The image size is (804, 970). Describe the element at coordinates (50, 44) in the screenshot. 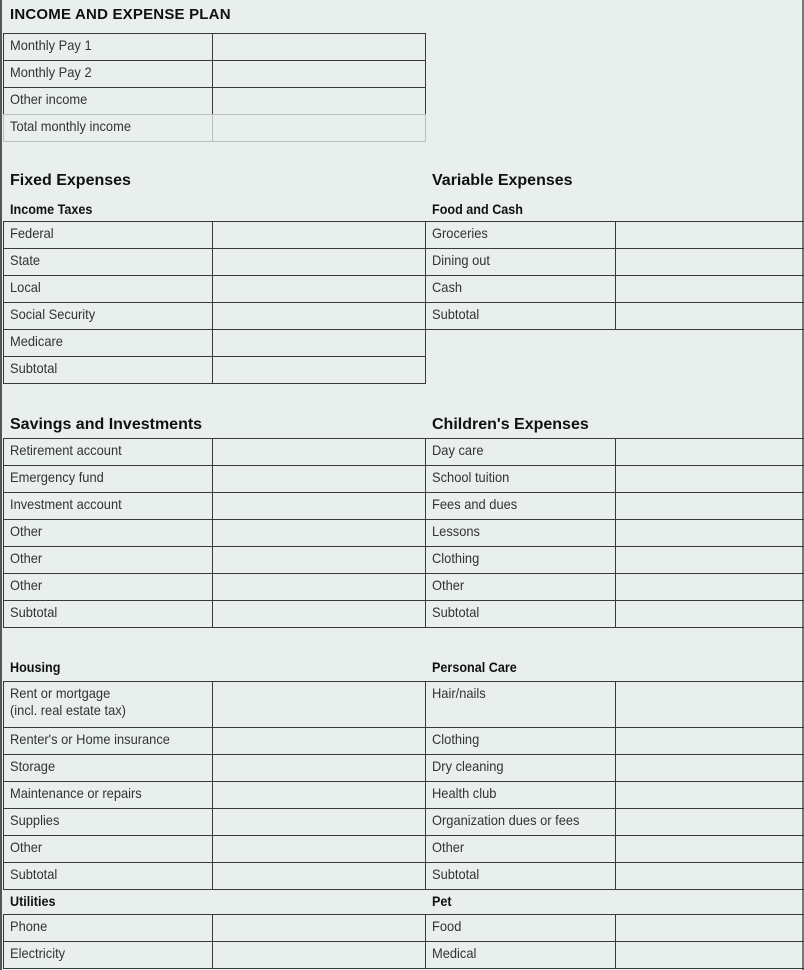

I see `row-label-text: Monthly Pay 1` at that location.